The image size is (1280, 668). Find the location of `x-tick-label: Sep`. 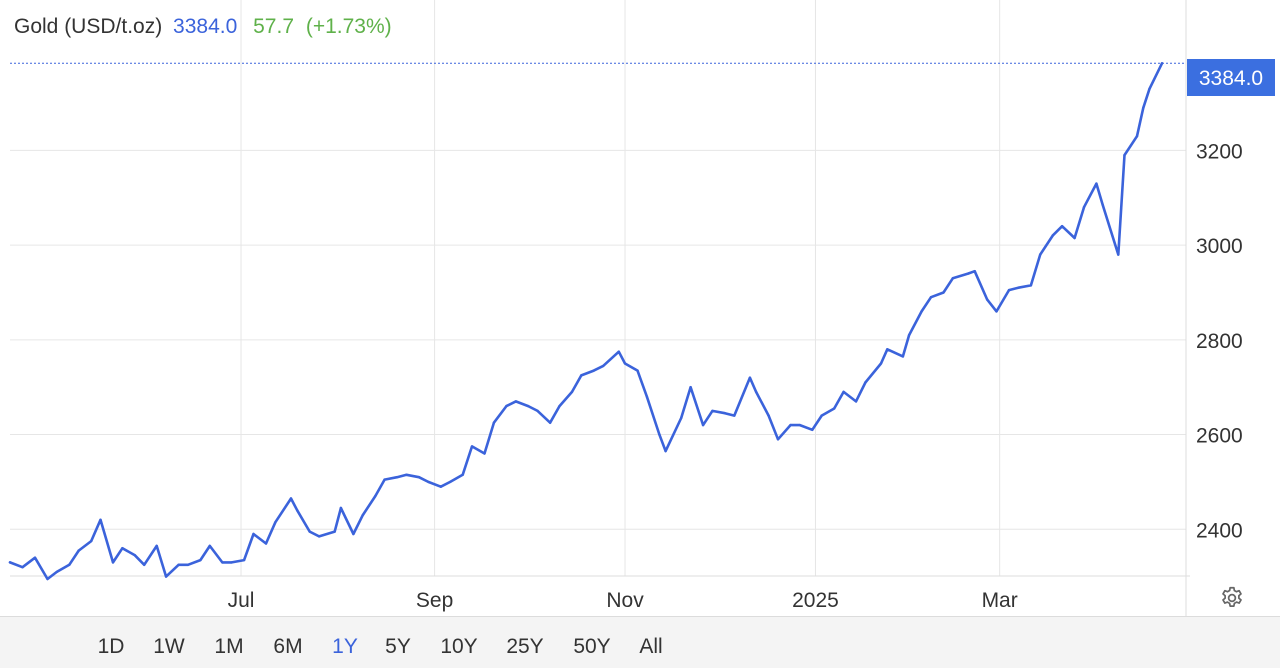

x-tick-label: Sep is located at coordinates (434, 600).